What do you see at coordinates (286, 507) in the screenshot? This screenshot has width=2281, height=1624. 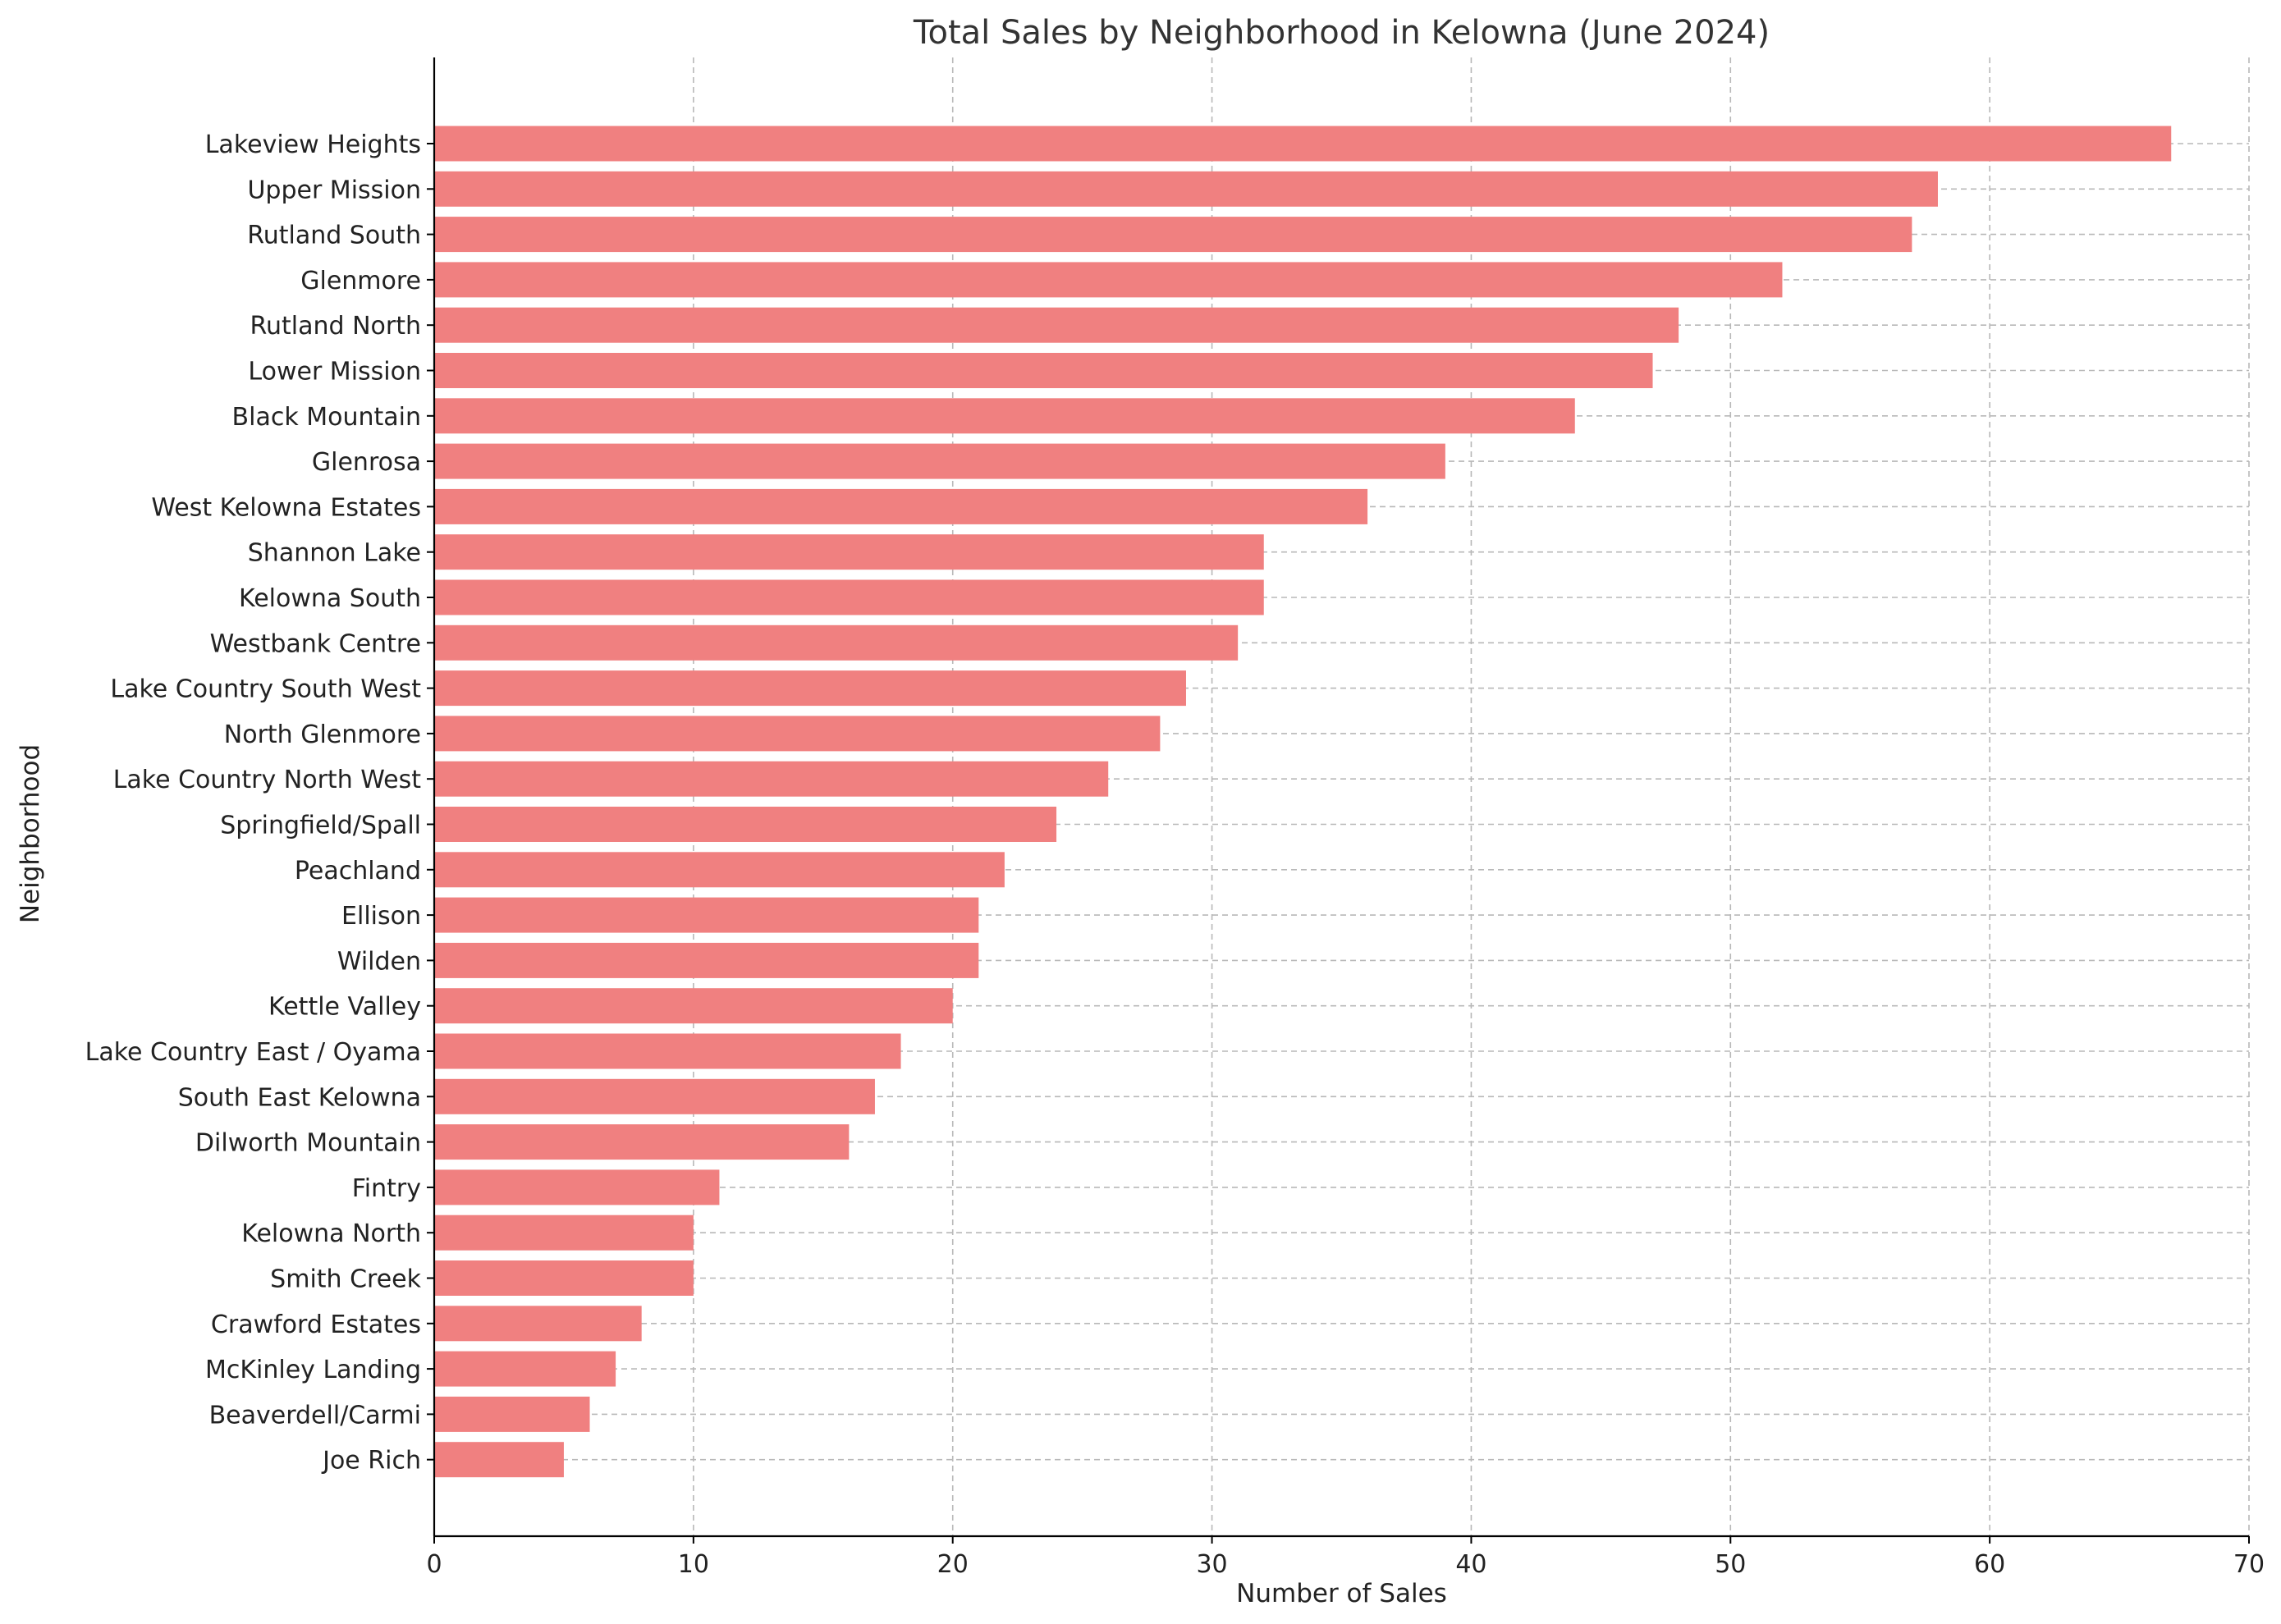 I see `y-tick-label: West Kelowna Estates` at bounding box center [286, 507].